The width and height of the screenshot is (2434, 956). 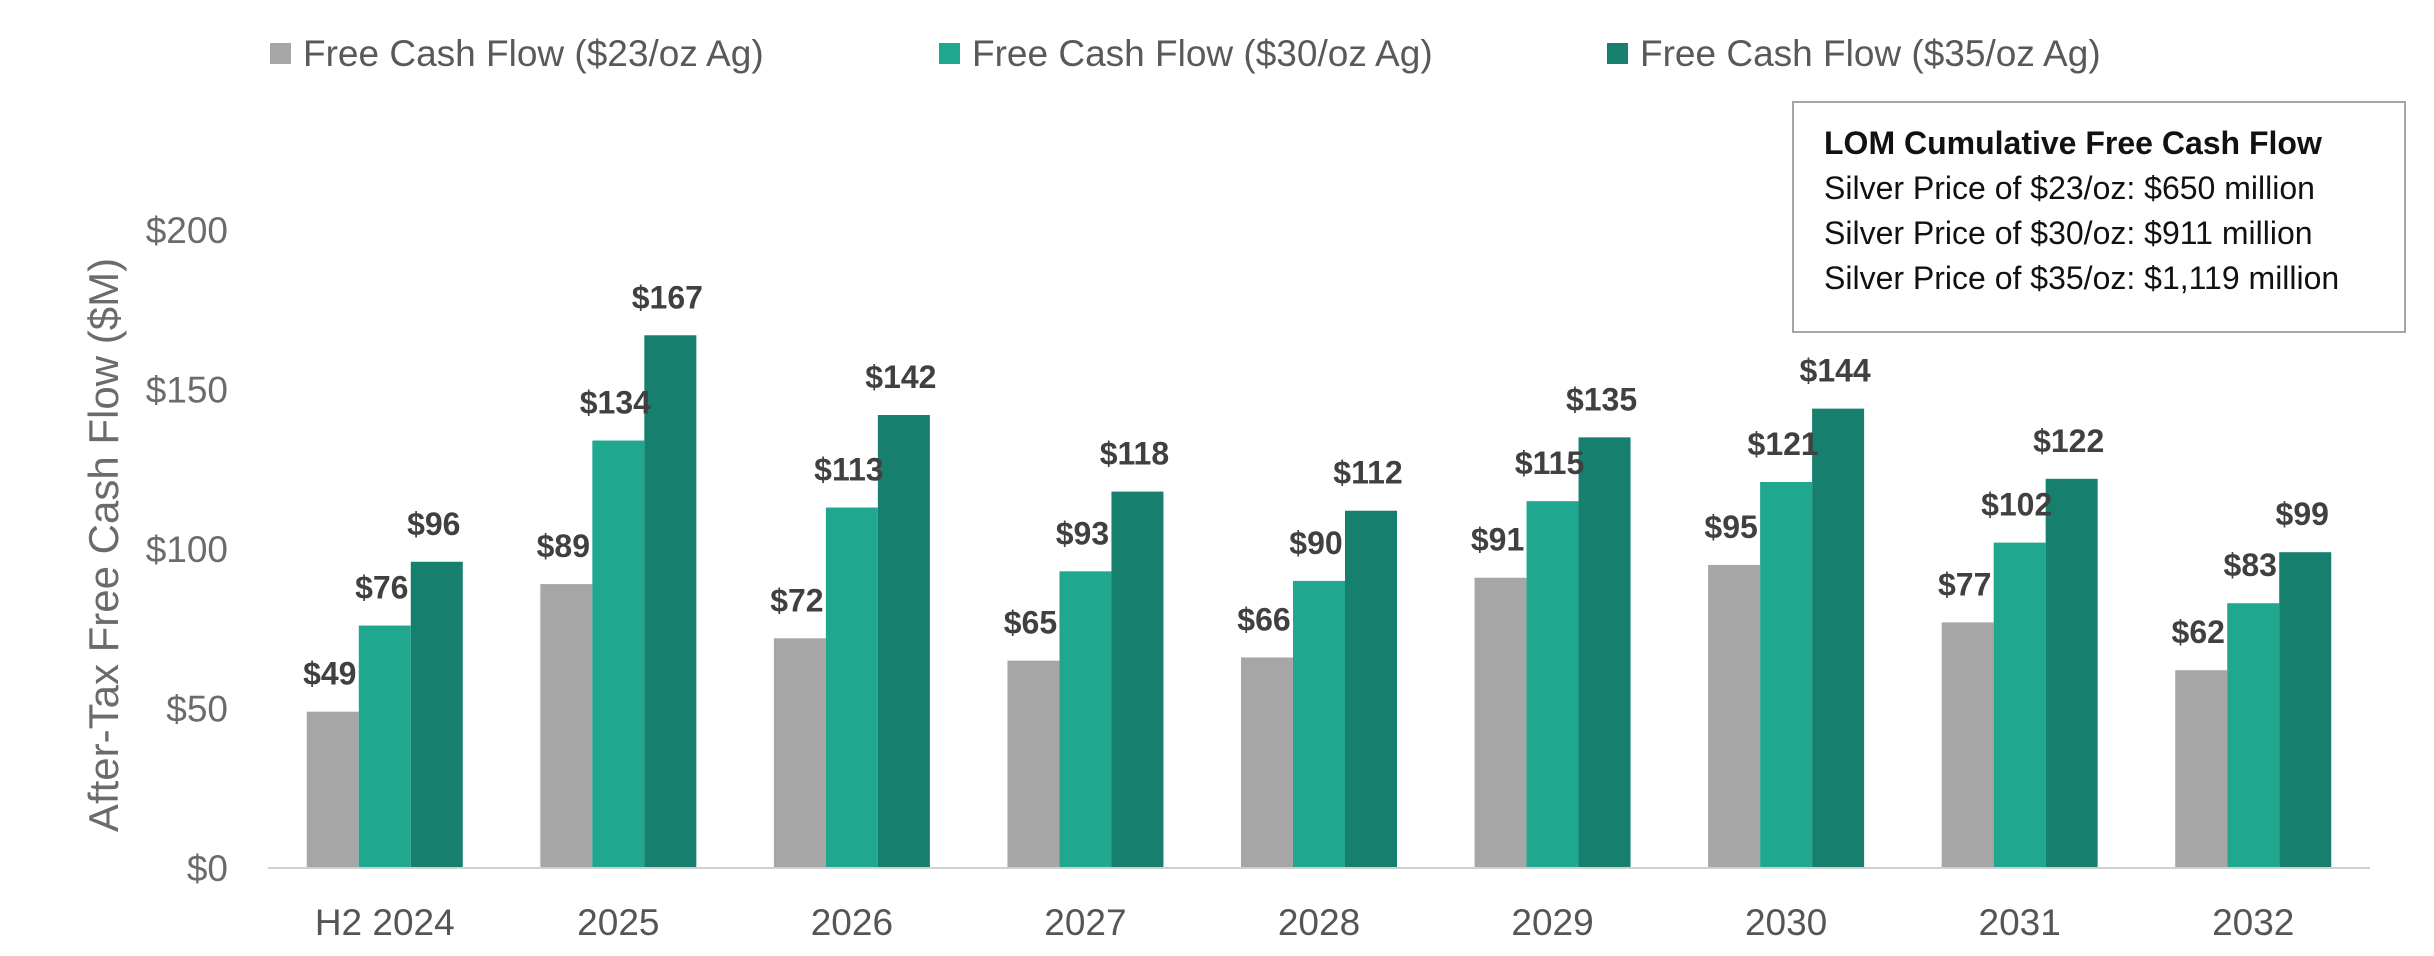 What do you see at coordinates (1835, 371) in the screenshot?
I see `data-label: $144` at bounding box center [1835, 371].